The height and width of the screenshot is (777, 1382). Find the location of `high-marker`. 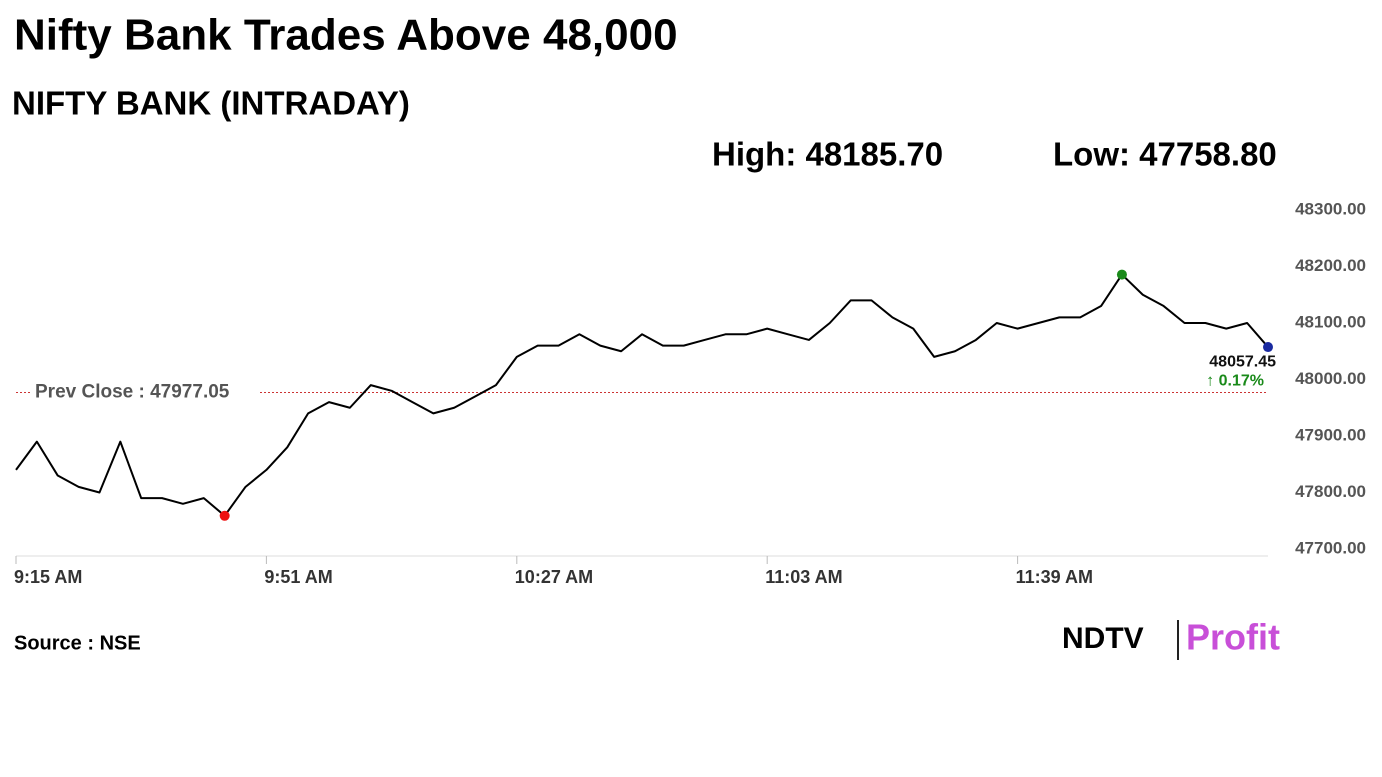

high-marker is located at coordinates (1121, 274).